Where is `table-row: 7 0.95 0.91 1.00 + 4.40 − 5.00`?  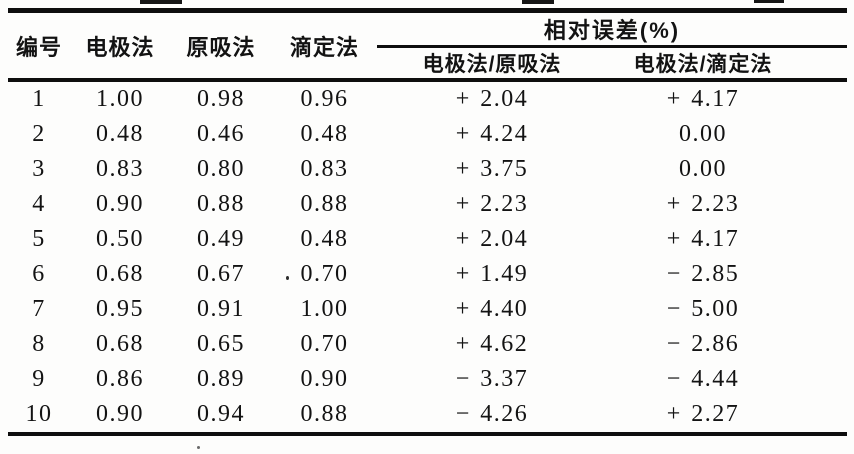
table-row: 7 0.95 0.91 1.00 + 4.40 − 5.00 is located at coordinates (427, 309).